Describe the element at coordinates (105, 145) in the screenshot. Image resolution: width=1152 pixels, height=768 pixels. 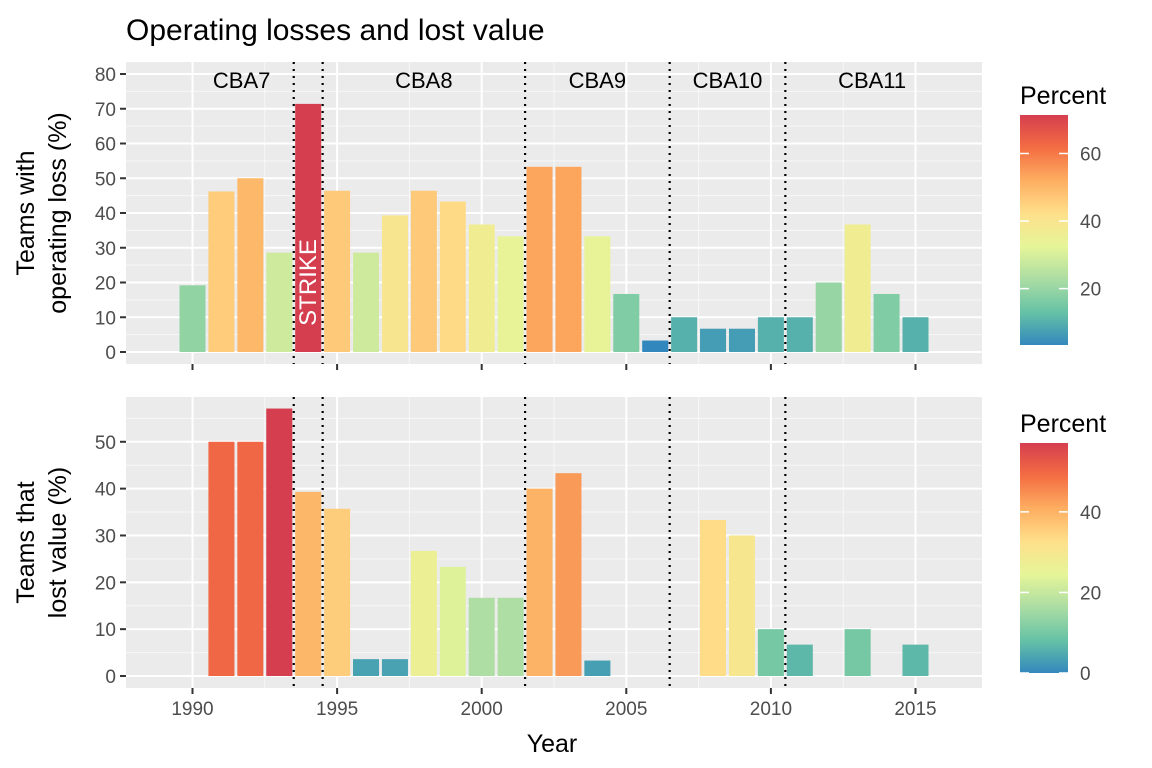
I see `y-tick-label: 60` at that location.